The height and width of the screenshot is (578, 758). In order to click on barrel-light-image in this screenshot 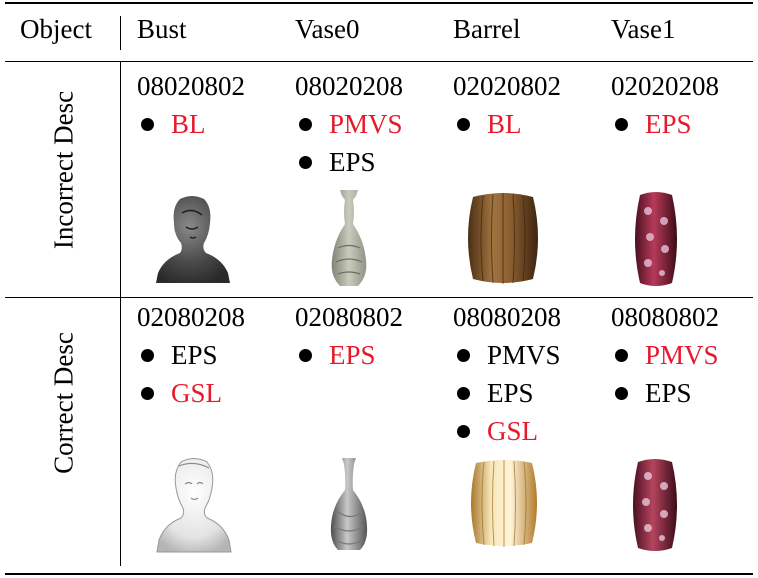, I will do `click(504, 503)`.